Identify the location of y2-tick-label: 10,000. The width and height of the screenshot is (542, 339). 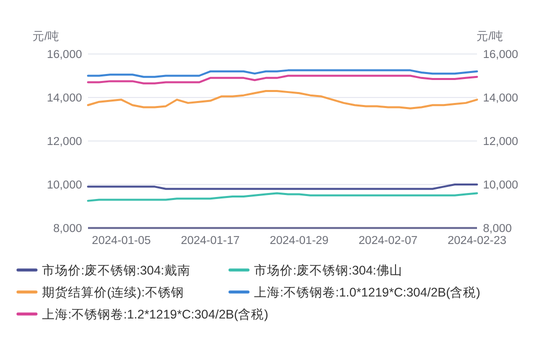
(500, 186).